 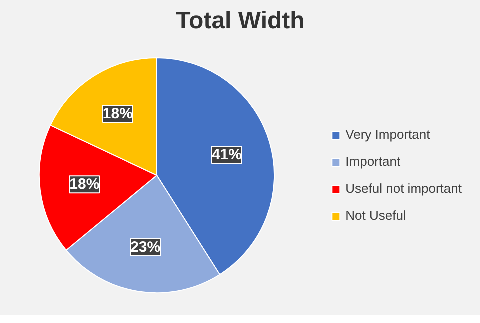 What do you see at coordinates (388, 134) in the screenshot?
I see `legend-label: Very Important` at bounding box center [388, 134].